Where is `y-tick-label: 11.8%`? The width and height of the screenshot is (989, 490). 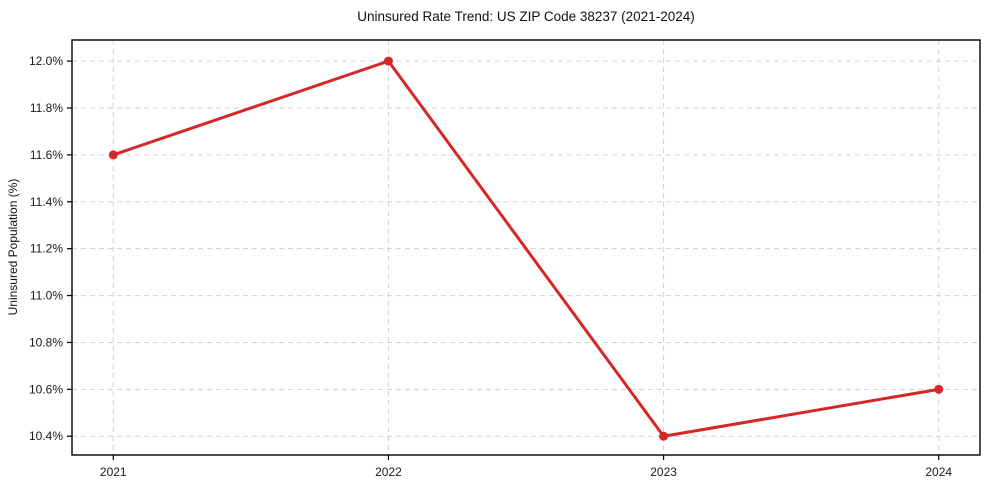
y-tick-label: 11.8% is located at coordinates (46, 108).